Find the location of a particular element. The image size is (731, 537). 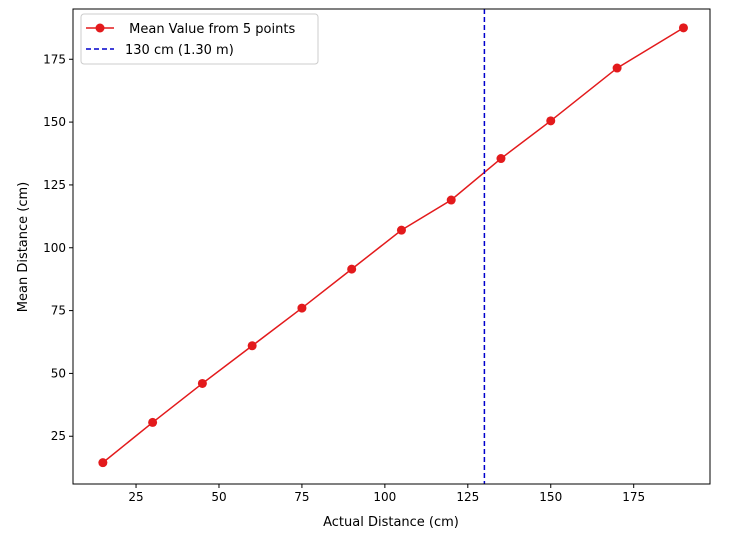

y-tick-label: 50 is located at coordinates (58, 373).